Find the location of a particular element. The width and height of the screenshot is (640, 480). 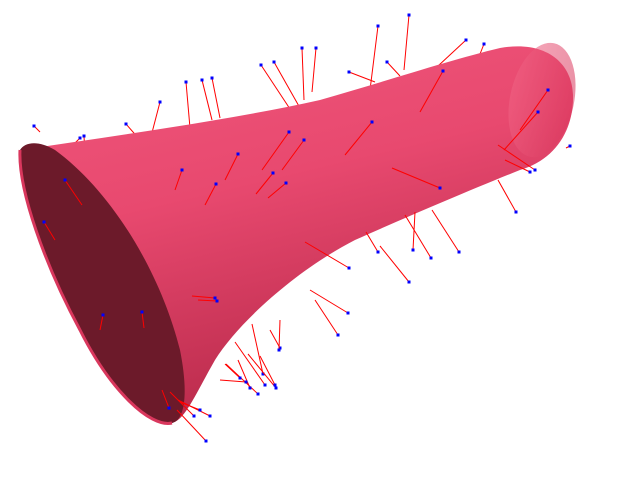

tube-rim-highlight is located at coordinates (95, 287).